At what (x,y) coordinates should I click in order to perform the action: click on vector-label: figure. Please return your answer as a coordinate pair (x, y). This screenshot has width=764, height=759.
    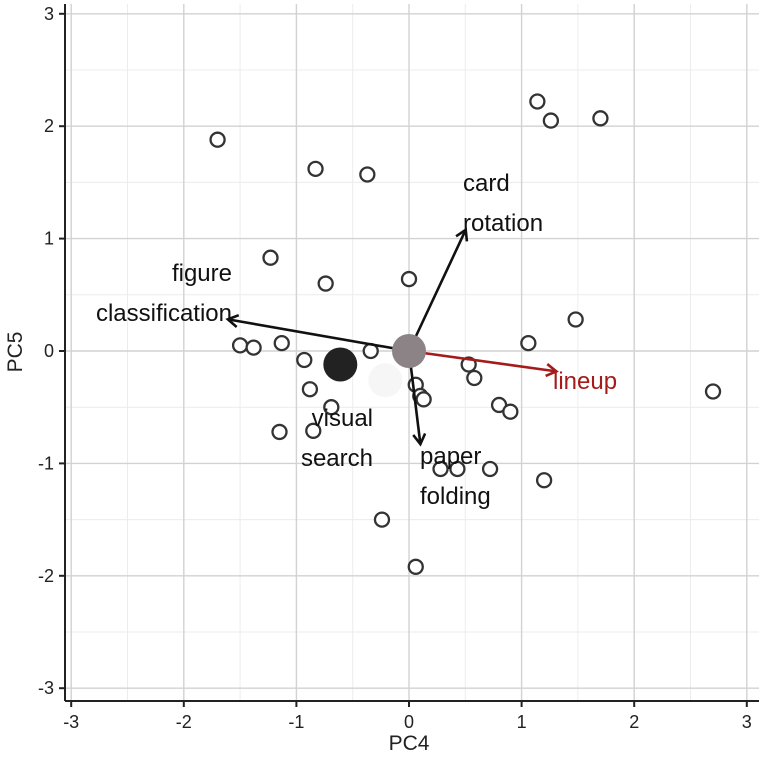
    Looking at the image, I should click on (202, 273).